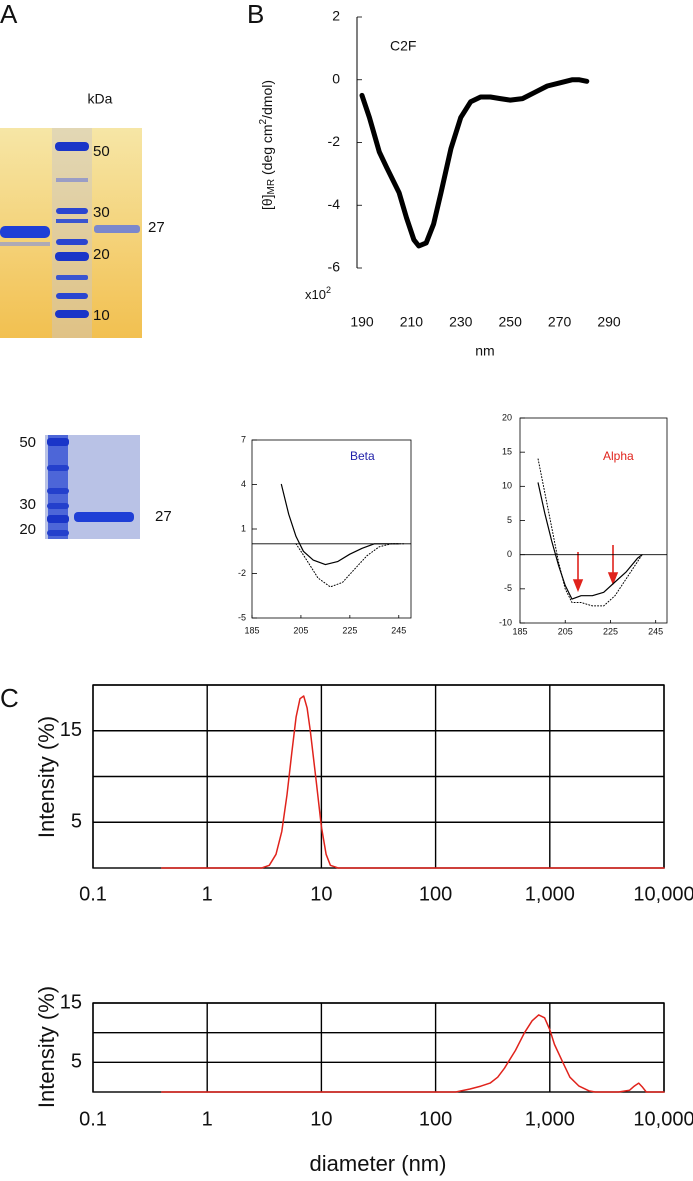 Image resolution: width=693 pixels, height=1181 pixels. Describe the element at coordinates (595, 569) in the screenshot. I see `annotation-arrow` at that location.